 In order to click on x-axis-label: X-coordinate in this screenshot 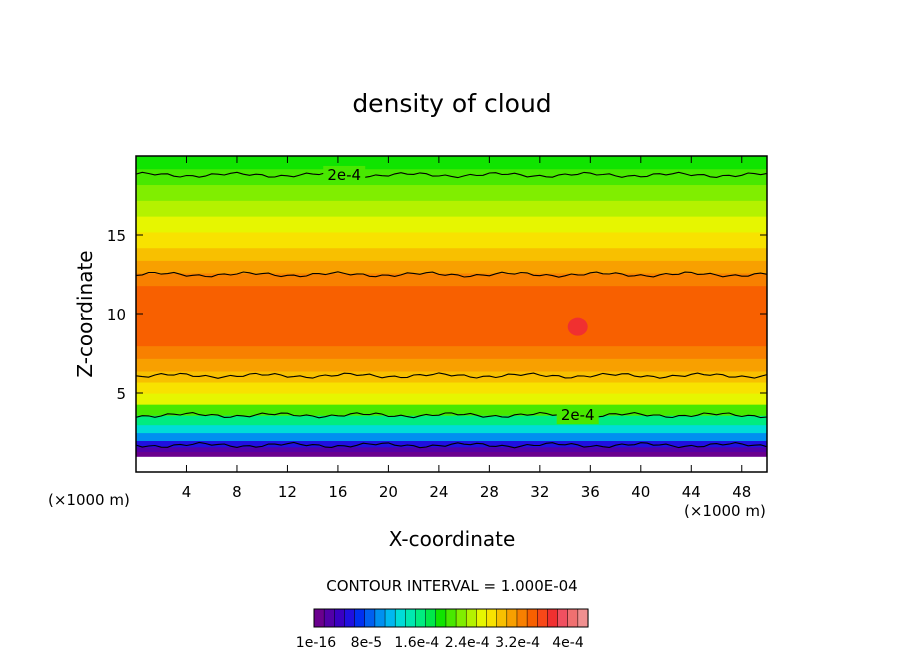, I will do `click(452, 539)`.